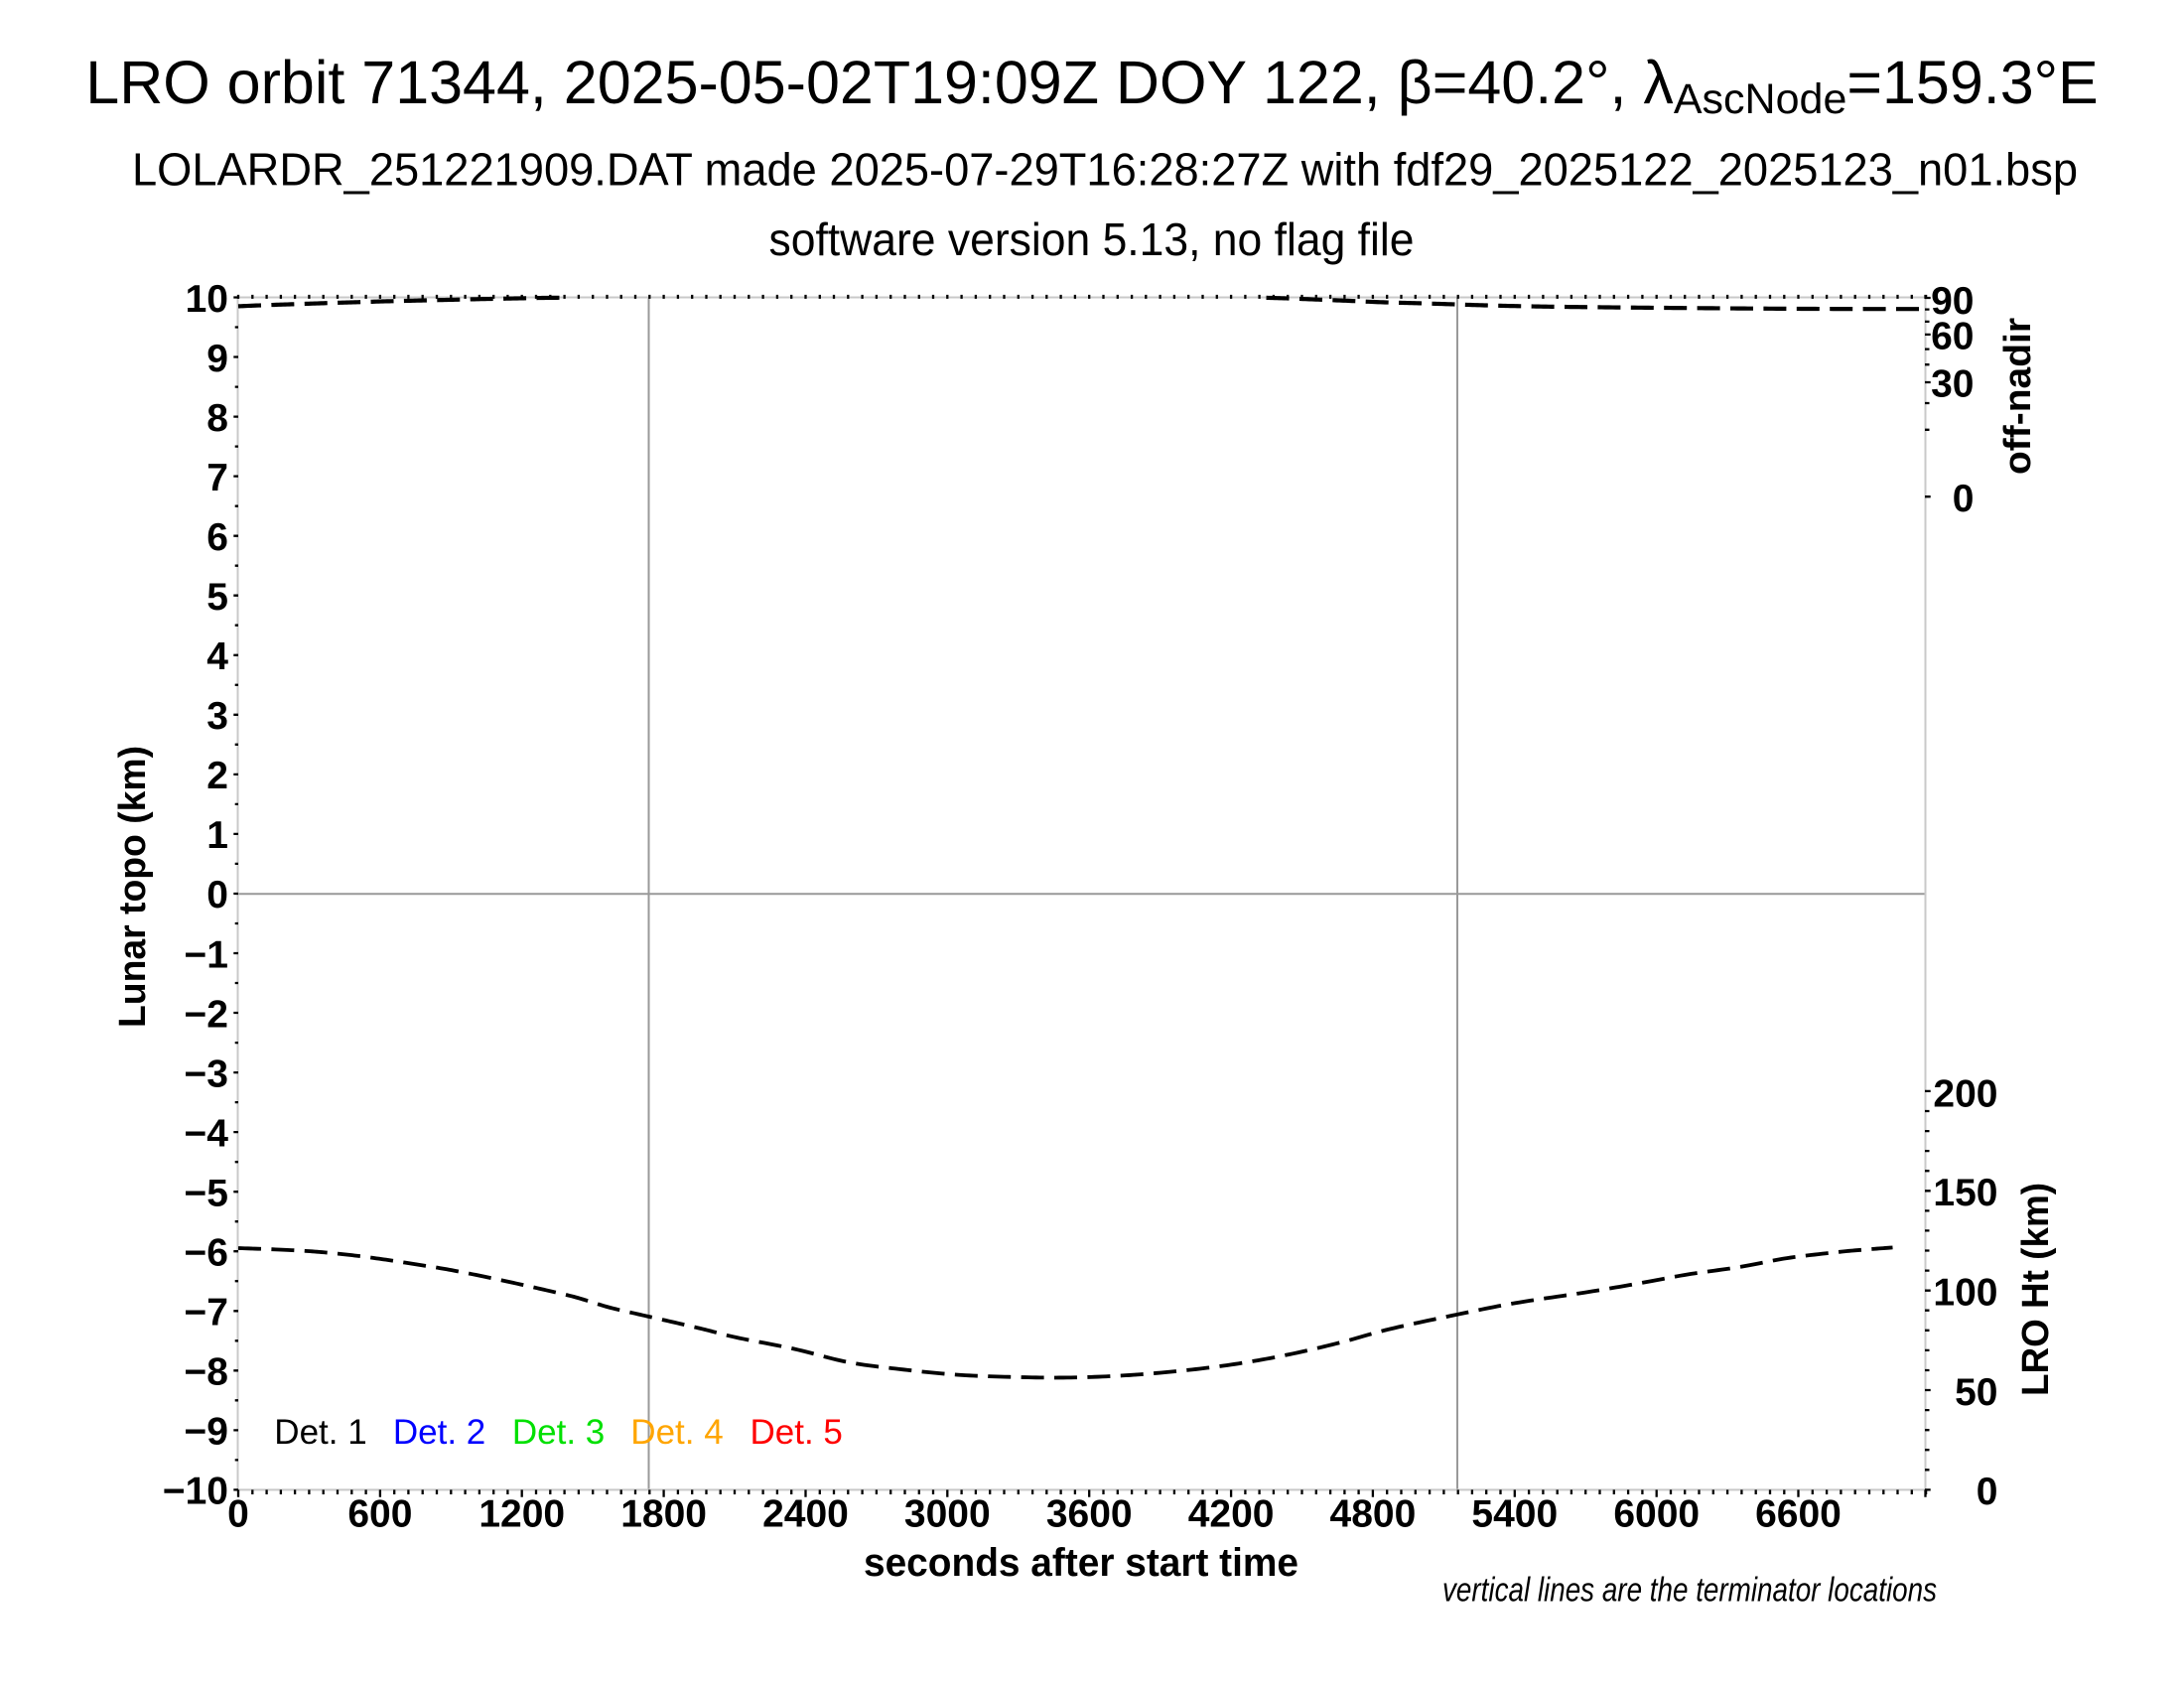 Image resolution: width=2184 pixels, height=1688 pixels. I want to click on svg-text: 1800, so click(663, 1513).